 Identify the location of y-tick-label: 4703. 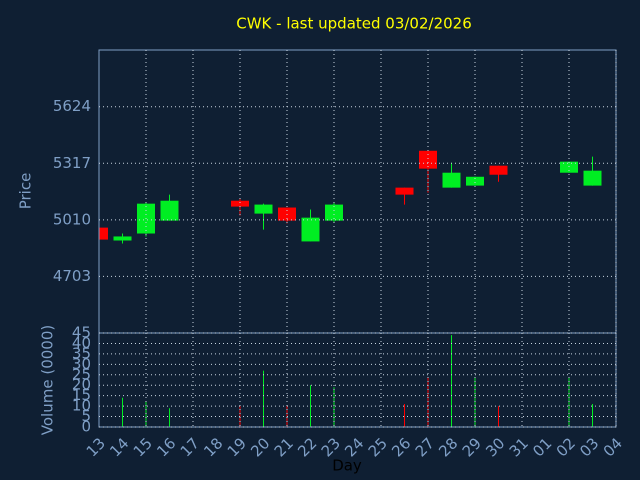
(72, 276).